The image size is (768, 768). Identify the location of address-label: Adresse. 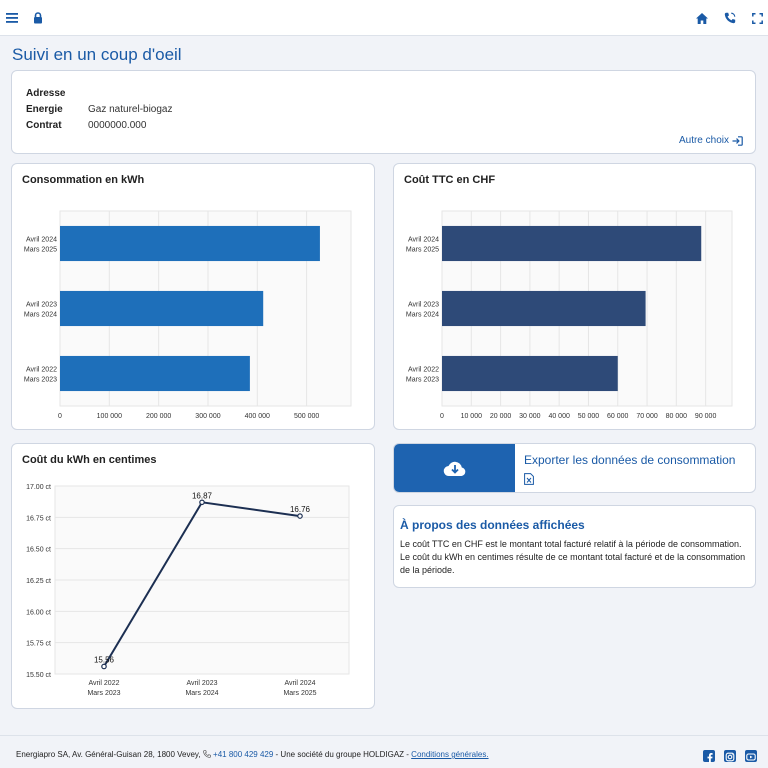
(46, 93).